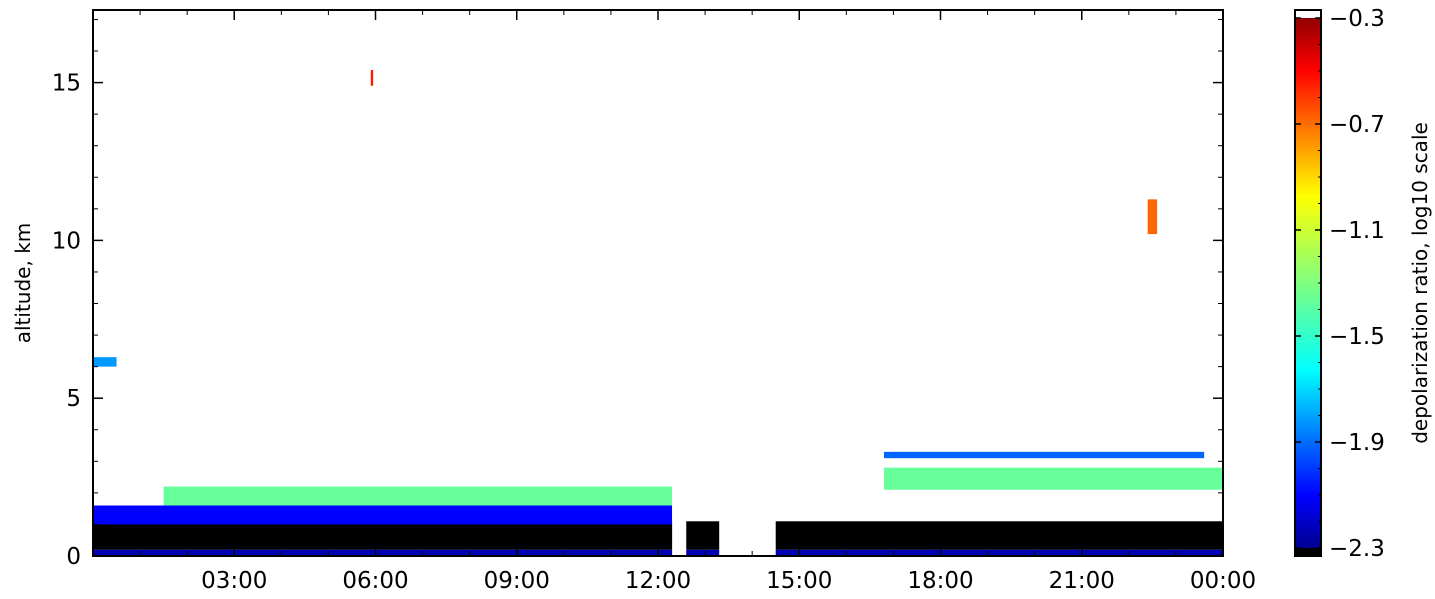  Describe the element at coordinates (517, 581) in the screenshot. I see `x-tick-label: 09:00` at that location.